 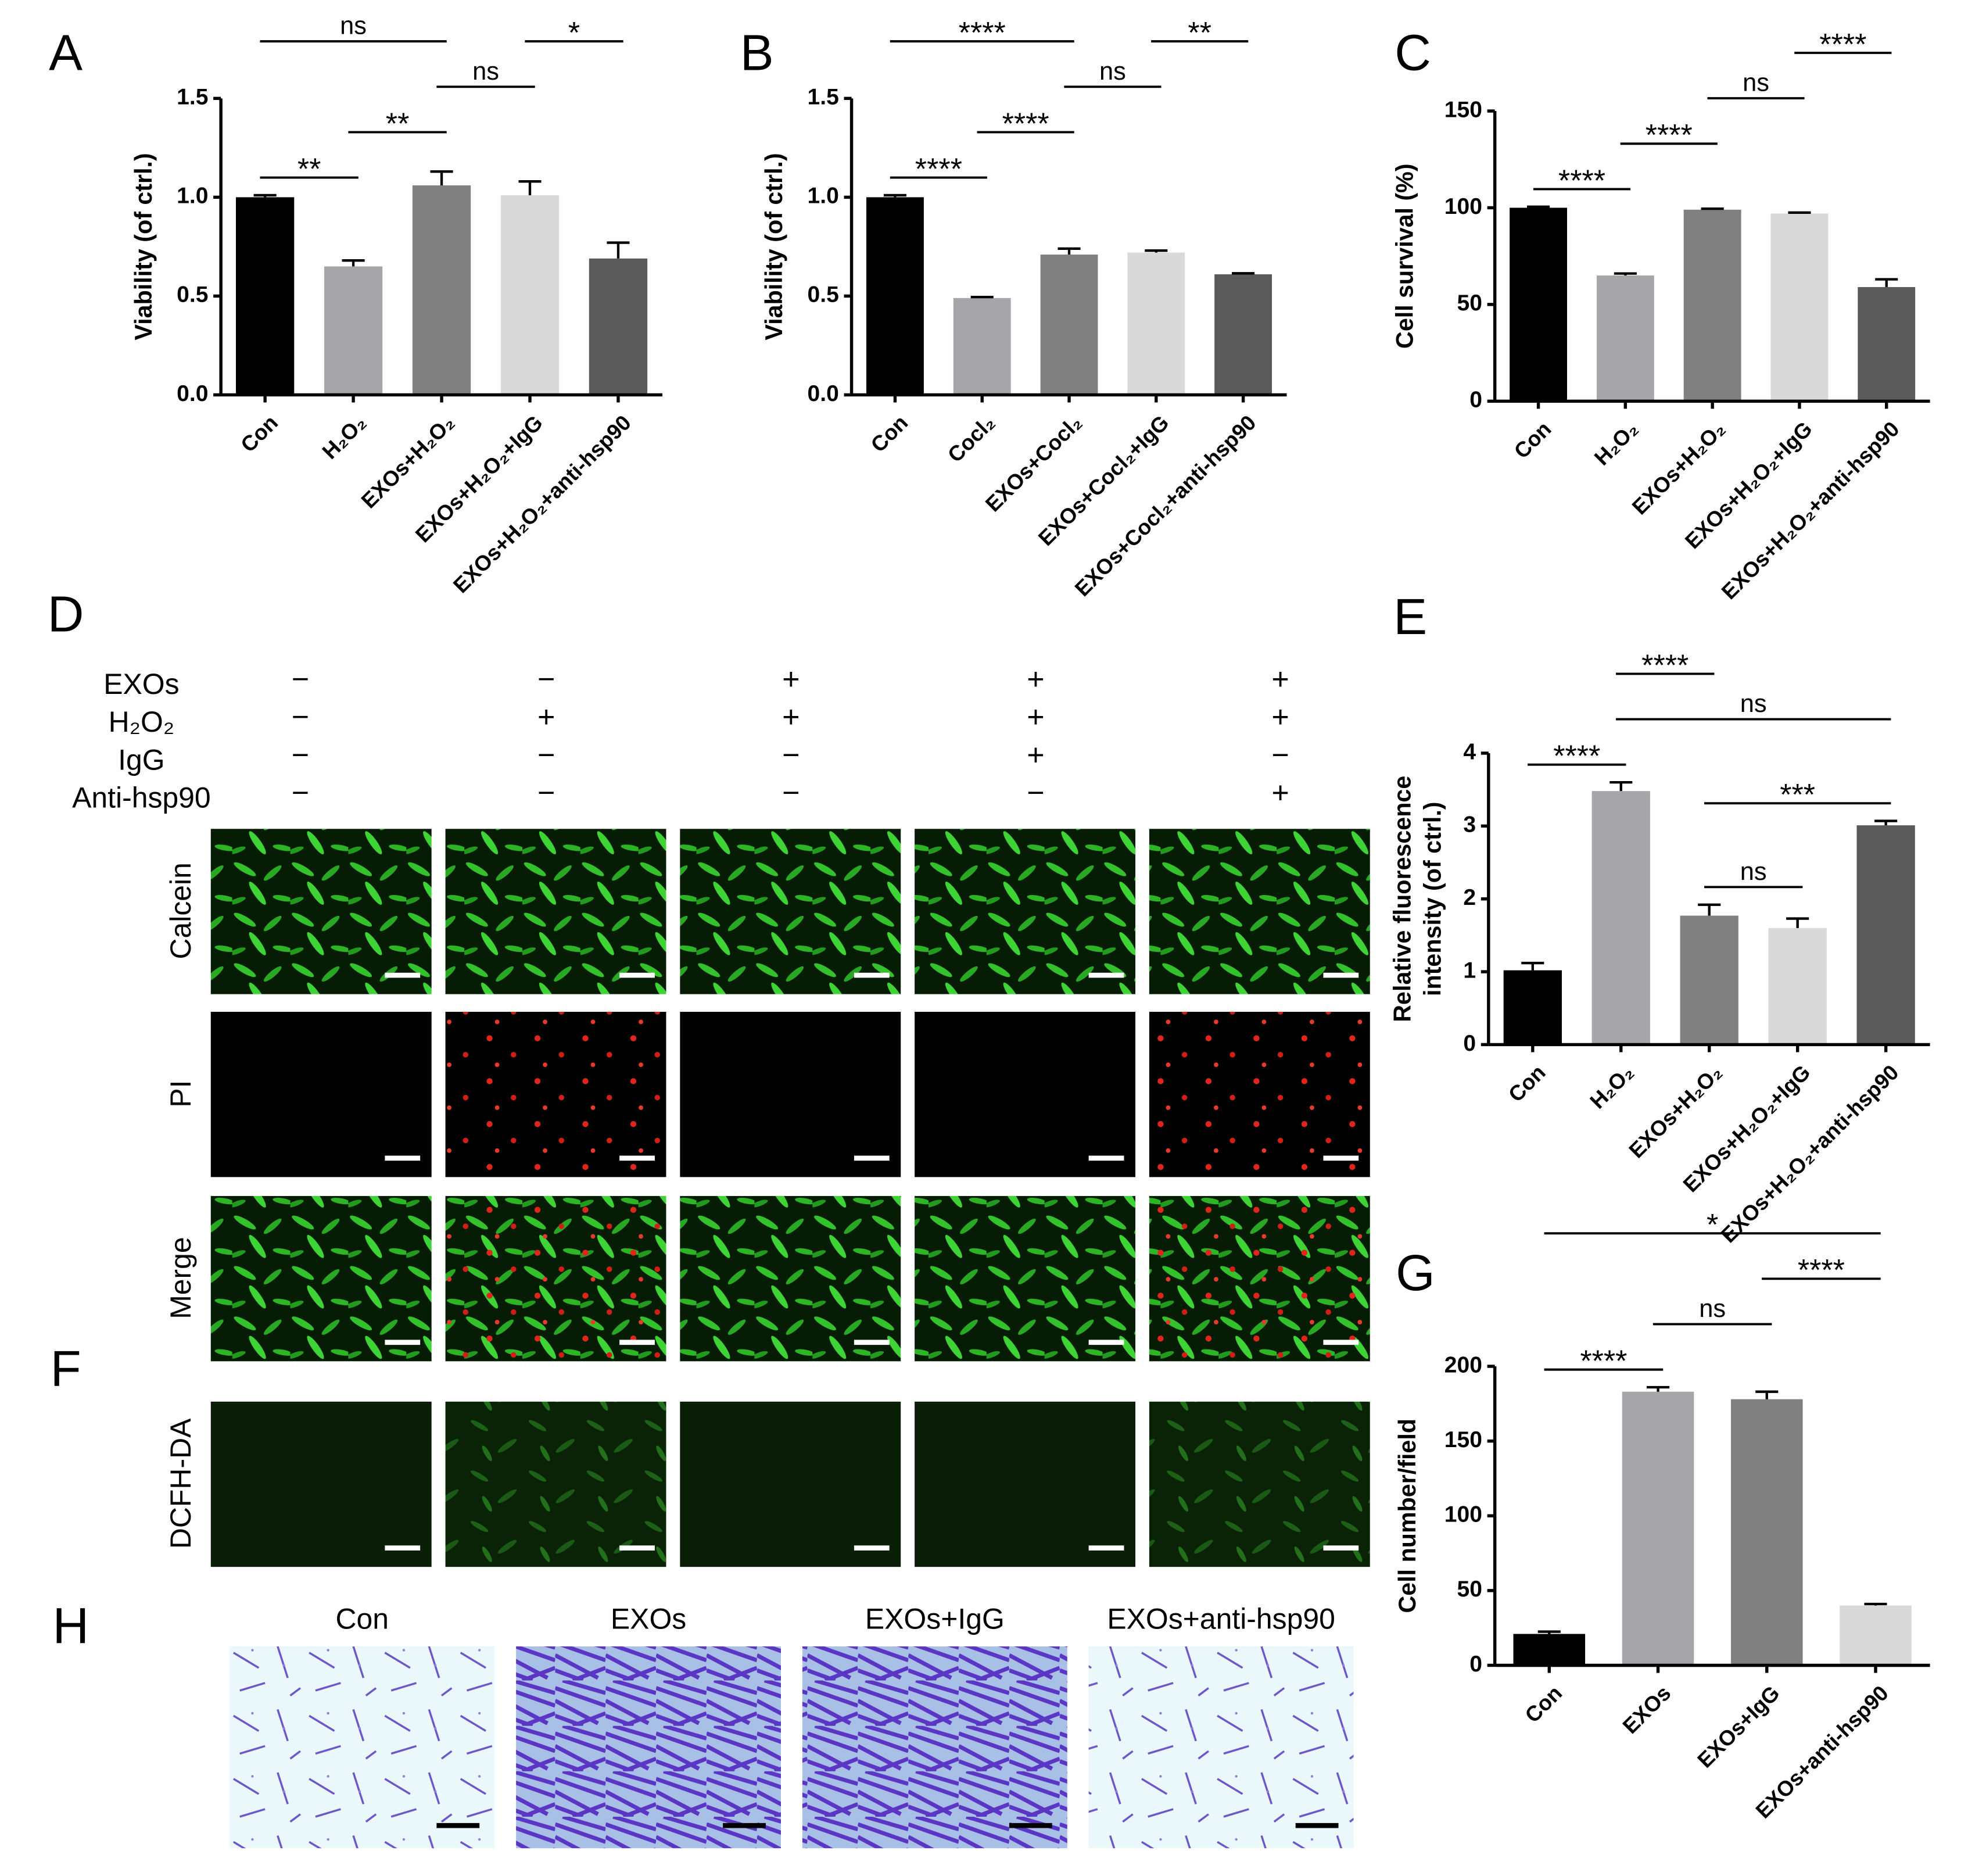 What do you see at coordinates (141, 797) in the screenshot?
I see `treatment-label: Anti-hsp90` at bounding box center [141, 797].